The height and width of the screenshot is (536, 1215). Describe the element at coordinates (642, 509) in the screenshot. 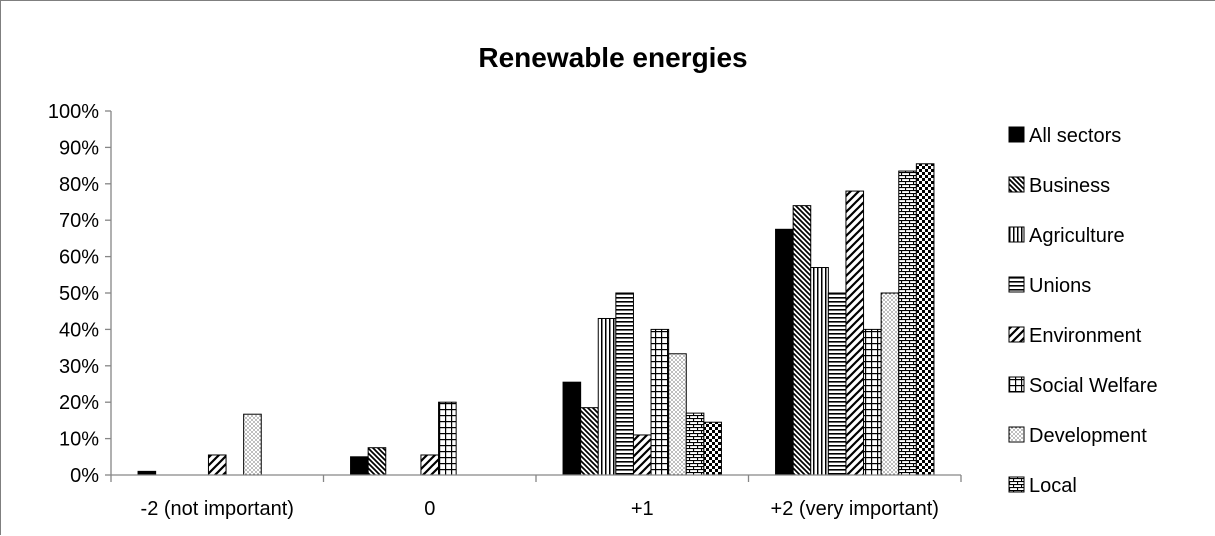

I see `x-tick-label: +1` at that location.